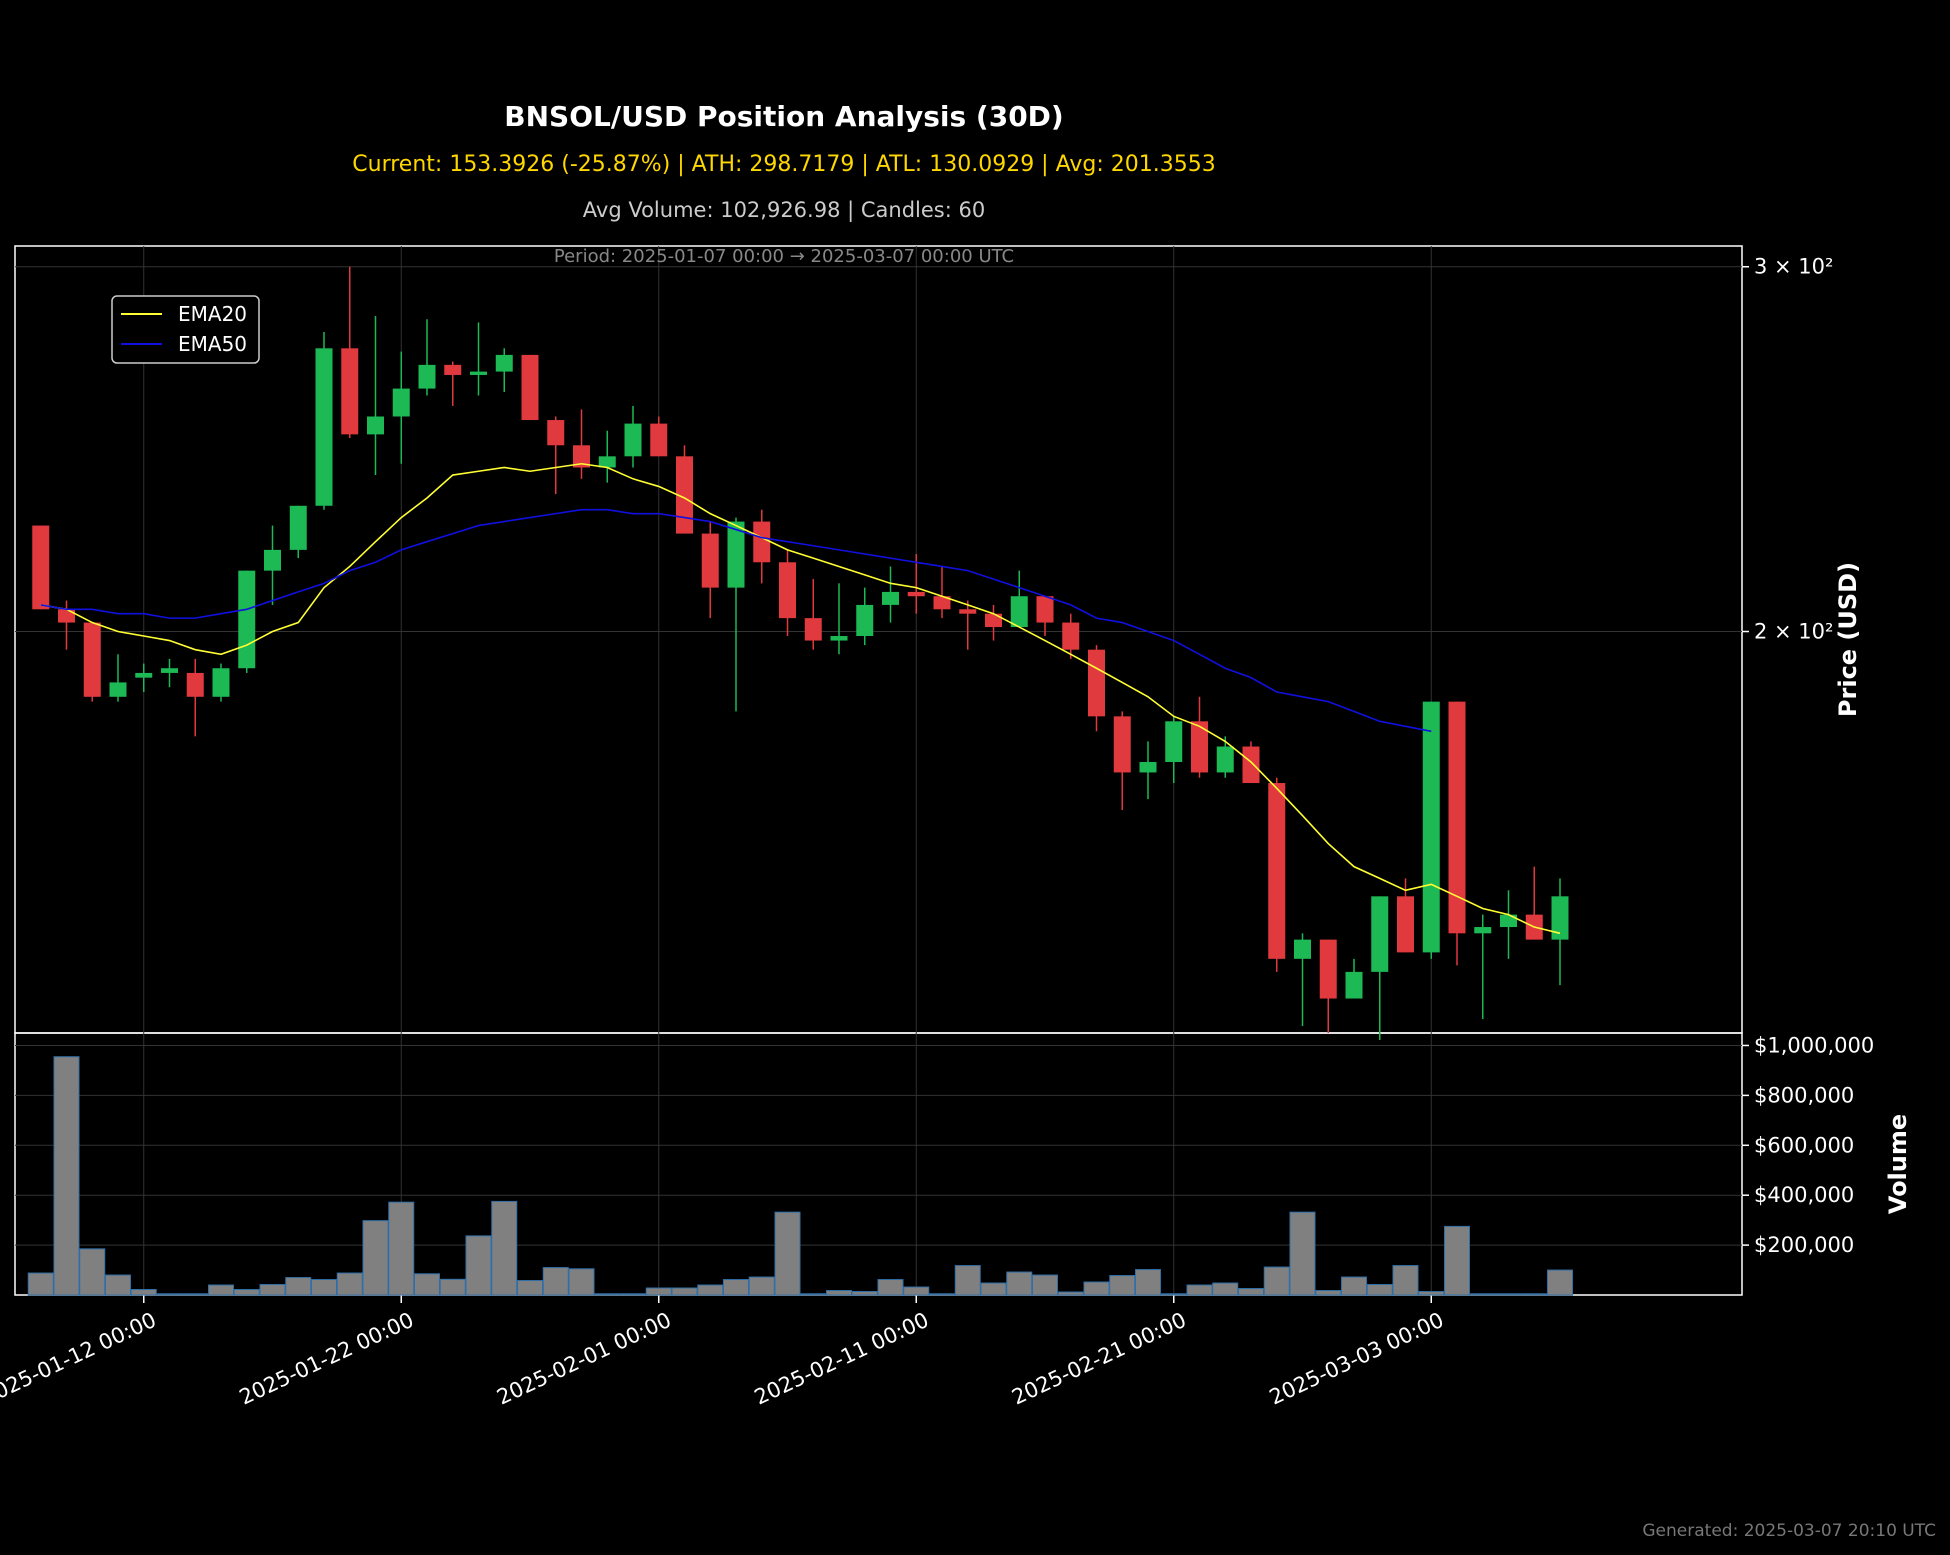 The width and height of the screenshot is (1950, 1555). I want to click on price-tick-label: 2 × 10², so click(1793, 632).